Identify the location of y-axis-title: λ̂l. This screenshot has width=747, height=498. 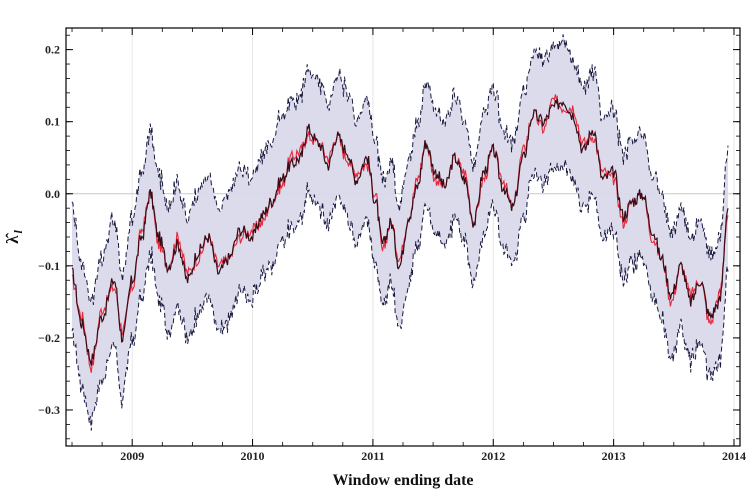
(14, 236).